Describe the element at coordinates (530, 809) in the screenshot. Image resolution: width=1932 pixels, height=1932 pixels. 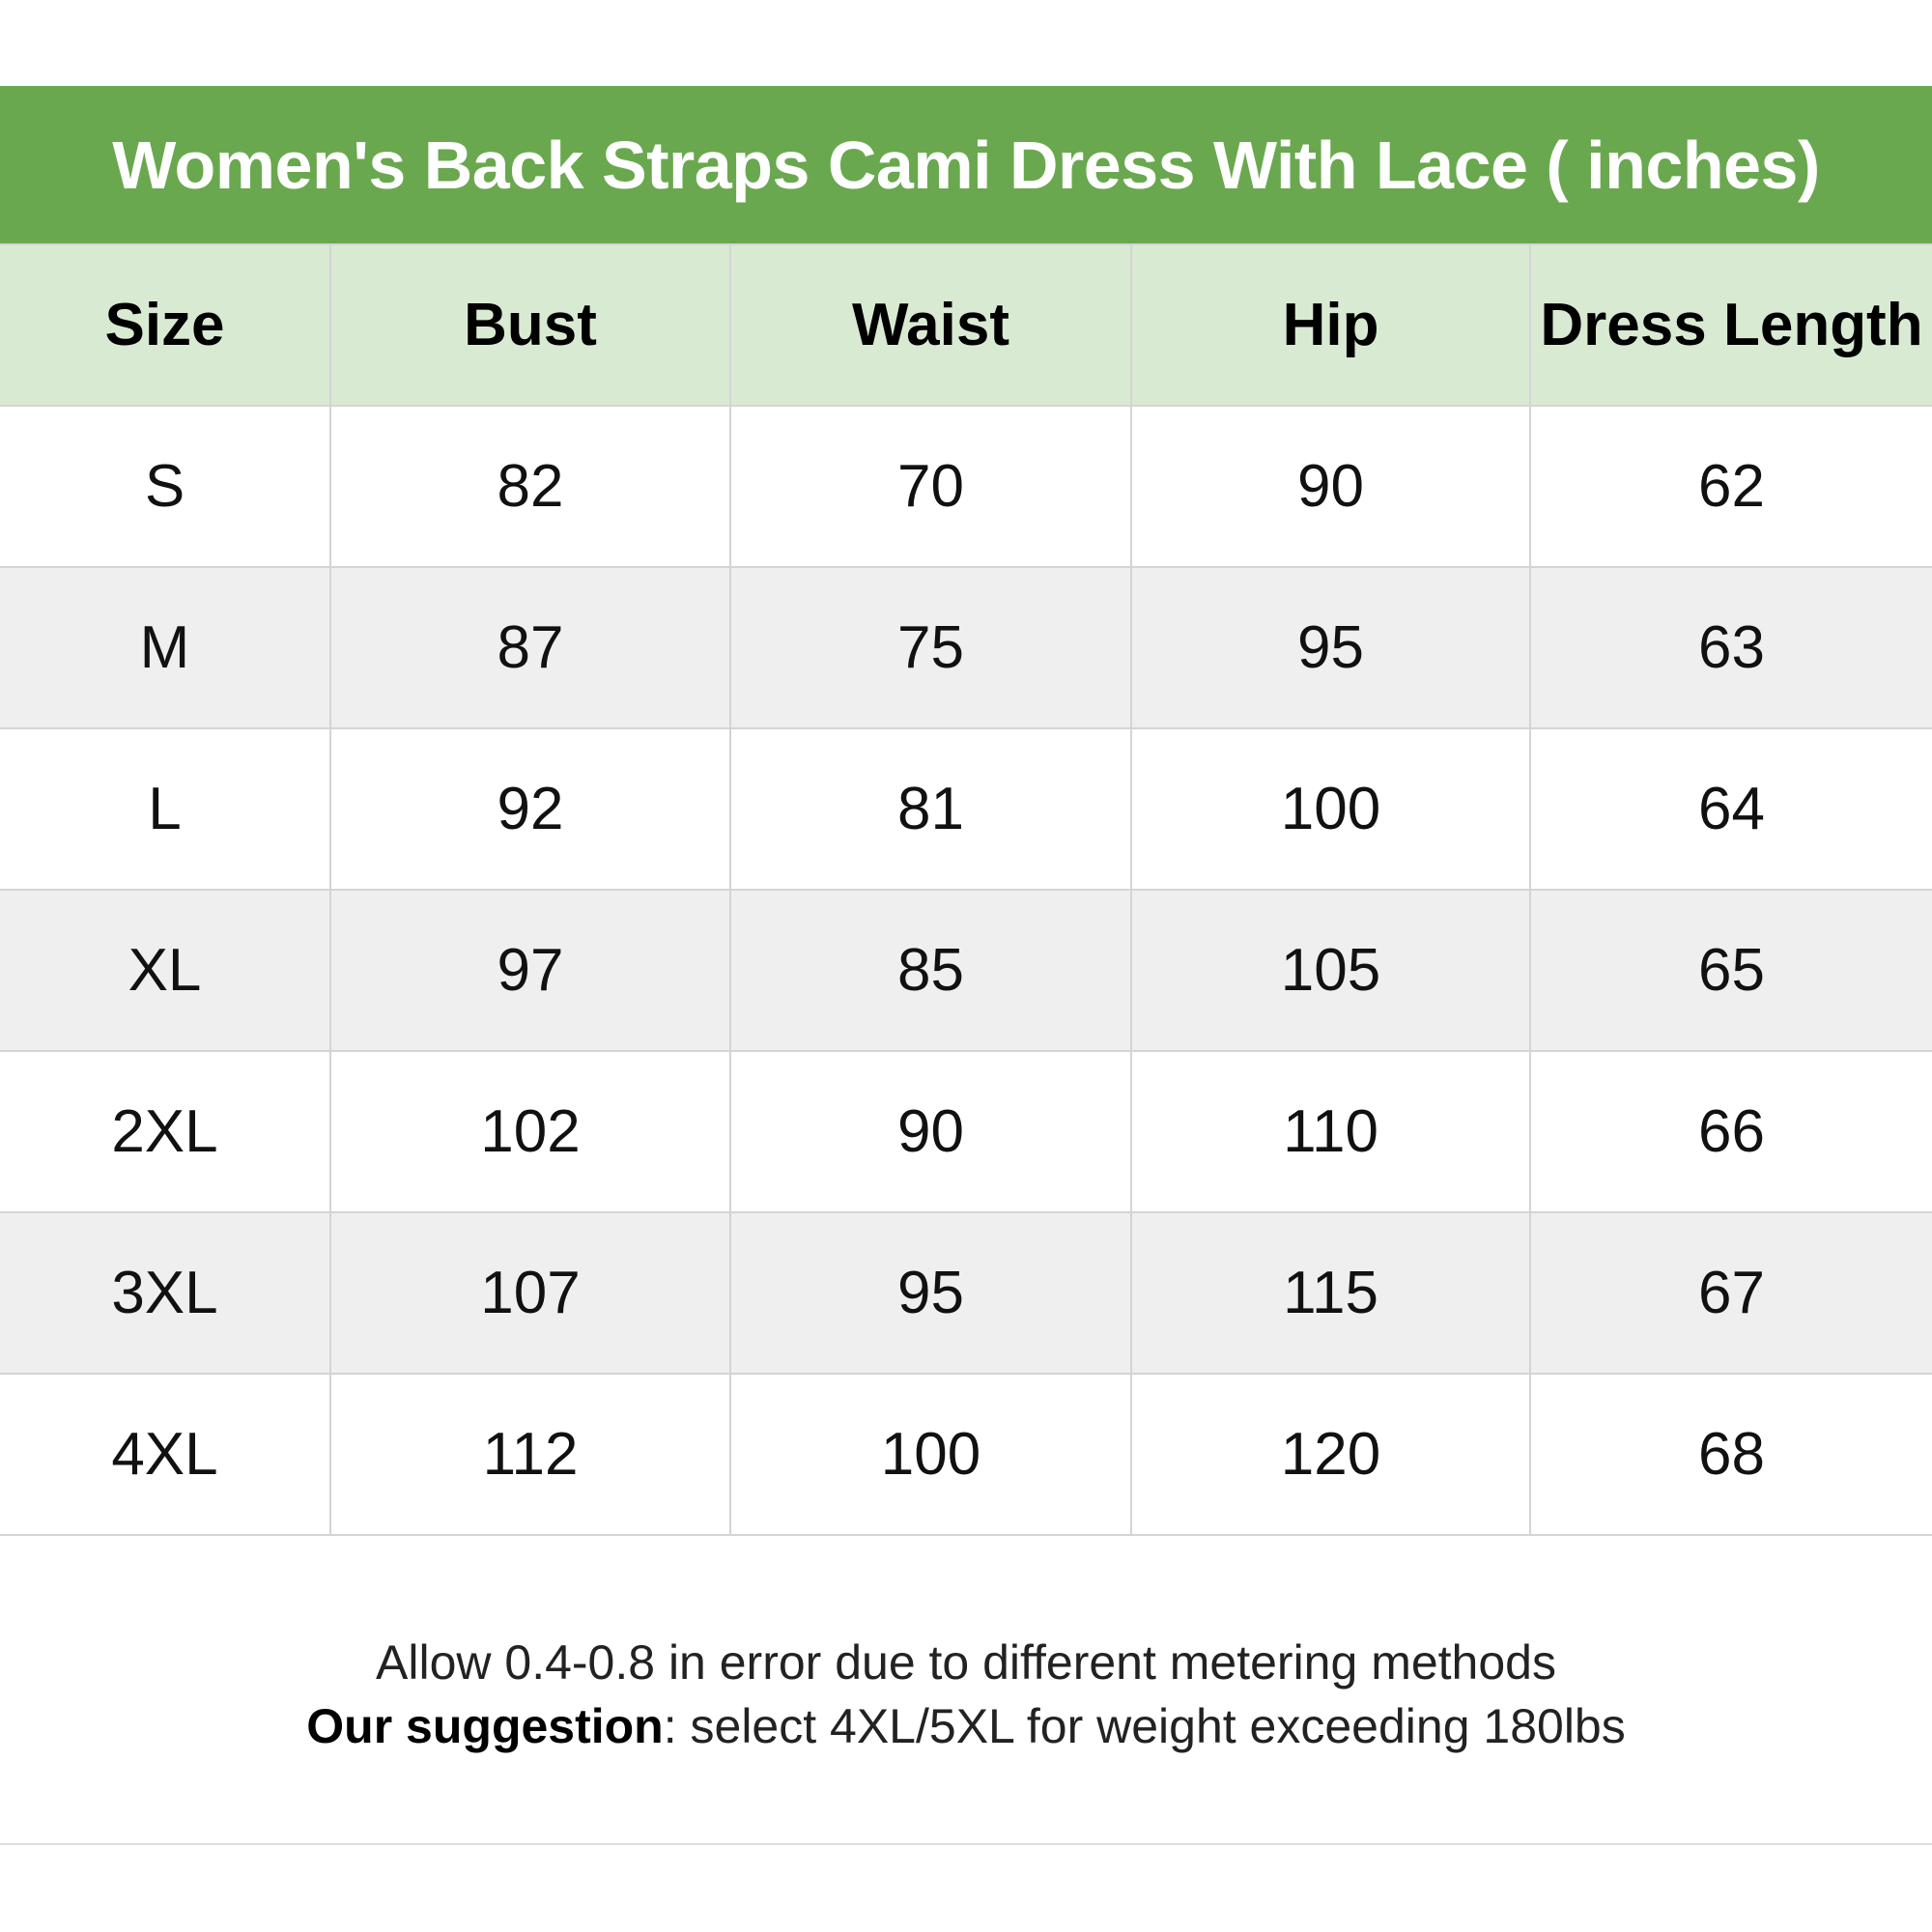
I see `cell-bust: 92` at that location.